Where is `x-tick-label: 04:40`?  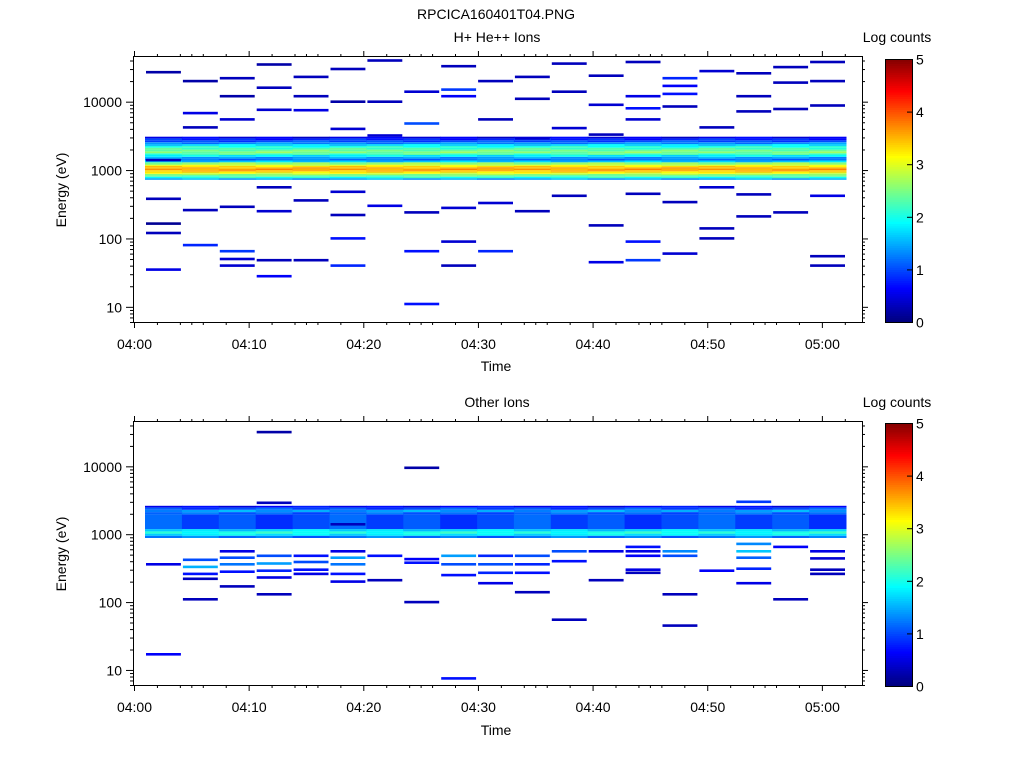
x-tick-label: 04:40 is located at coordinates (593, 344).